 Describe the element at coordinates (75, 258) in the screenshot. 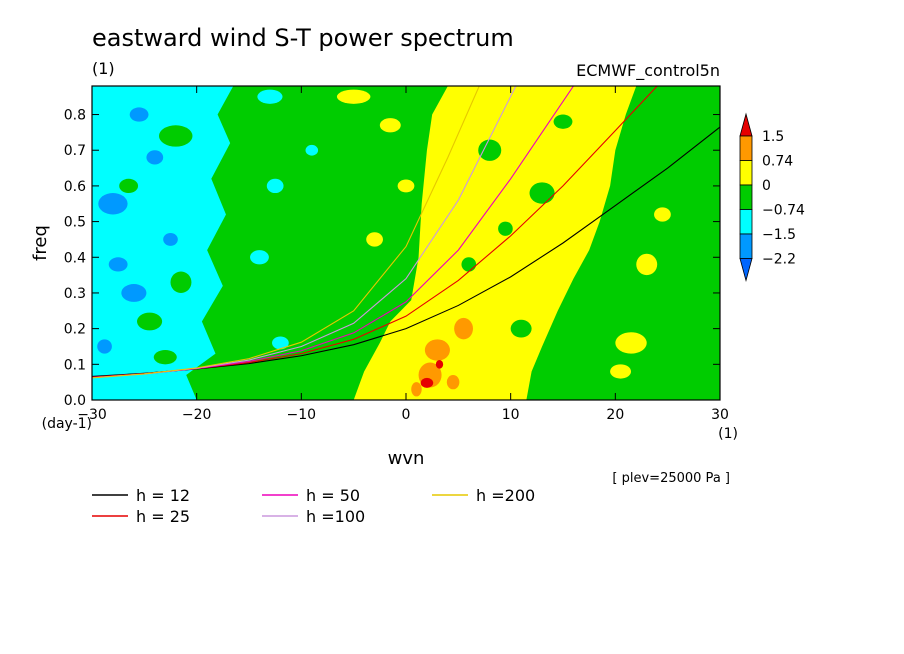

I see `y-tick-label: 0.4` at that location.